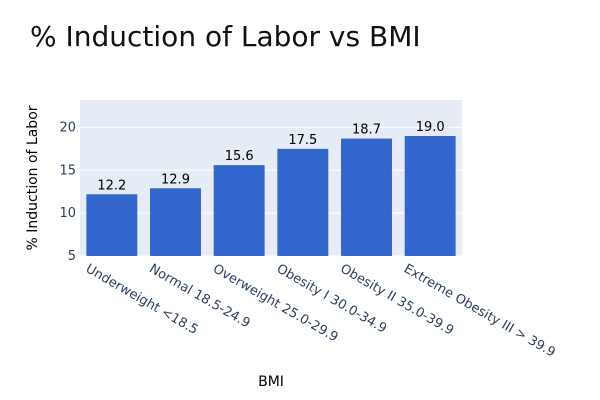 This screenshot has width=600, height=400. I want to click on y-tick-label: 15, so click(67, 170).